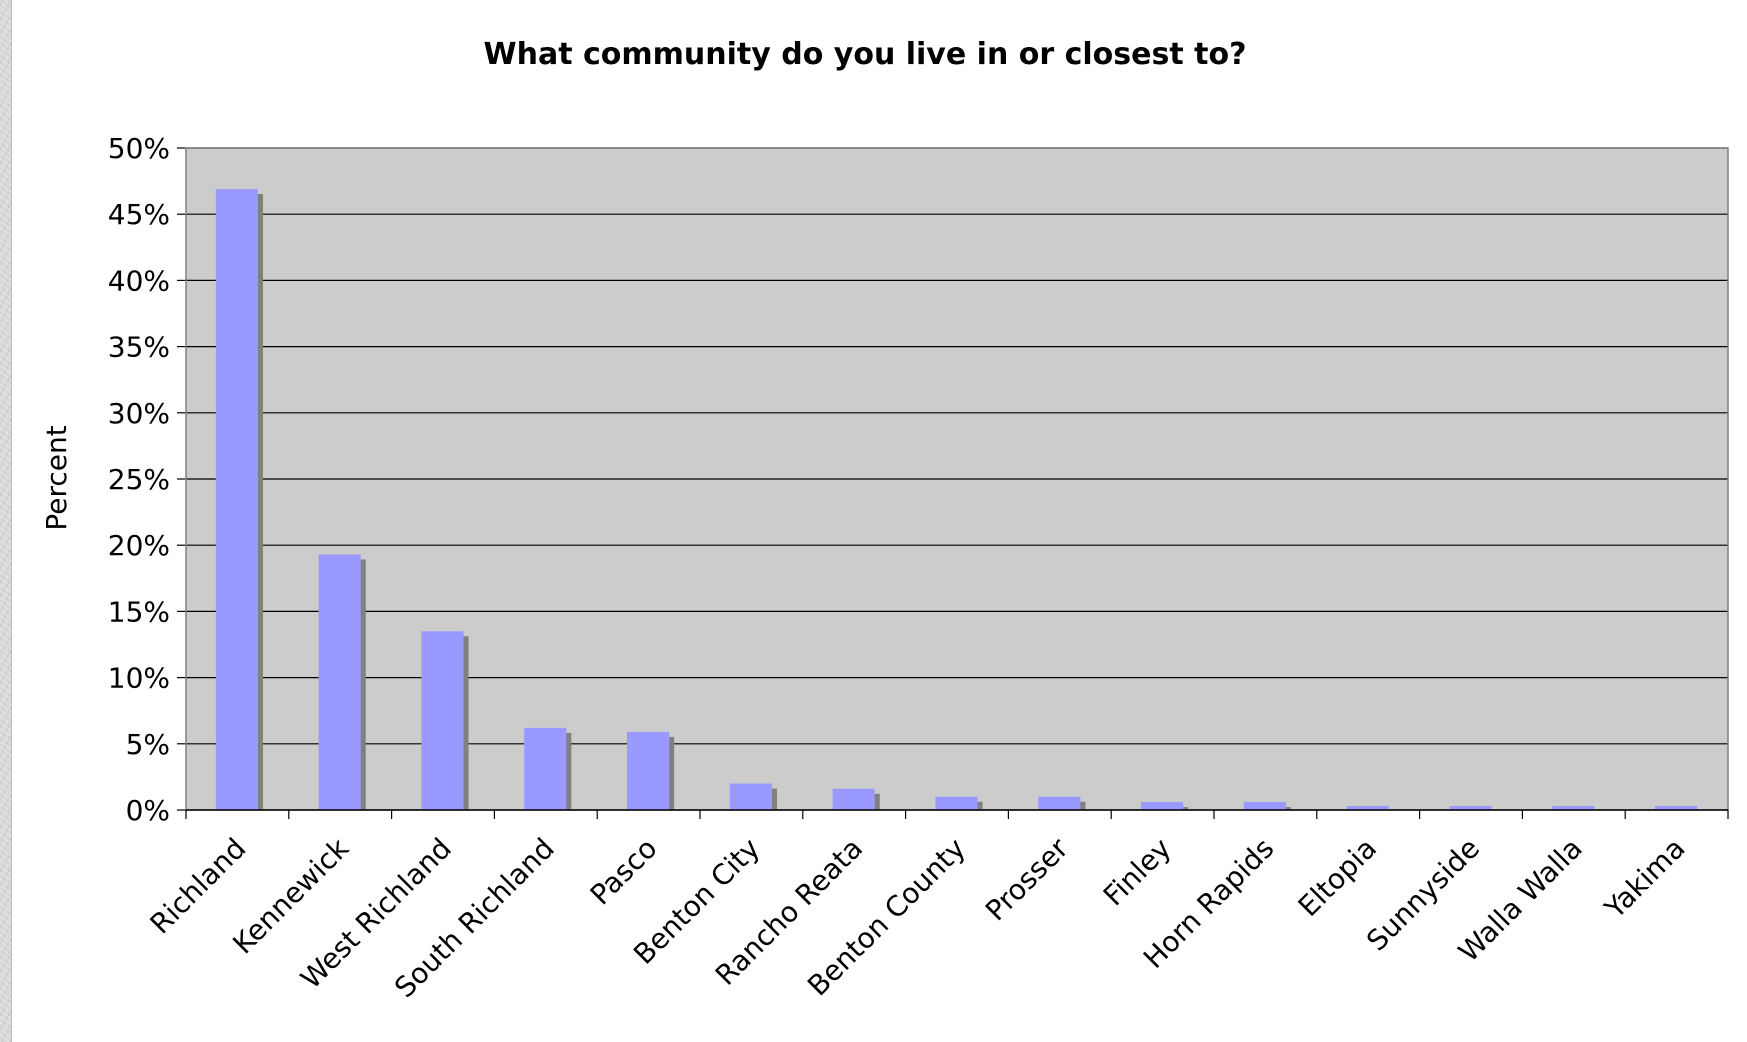 This screenshot has width=1747, height=1042. What do you see at coordinates (139, 347) in the screenshot?
I see `y-tick-label: 35%` at bounding box center [139, 347].